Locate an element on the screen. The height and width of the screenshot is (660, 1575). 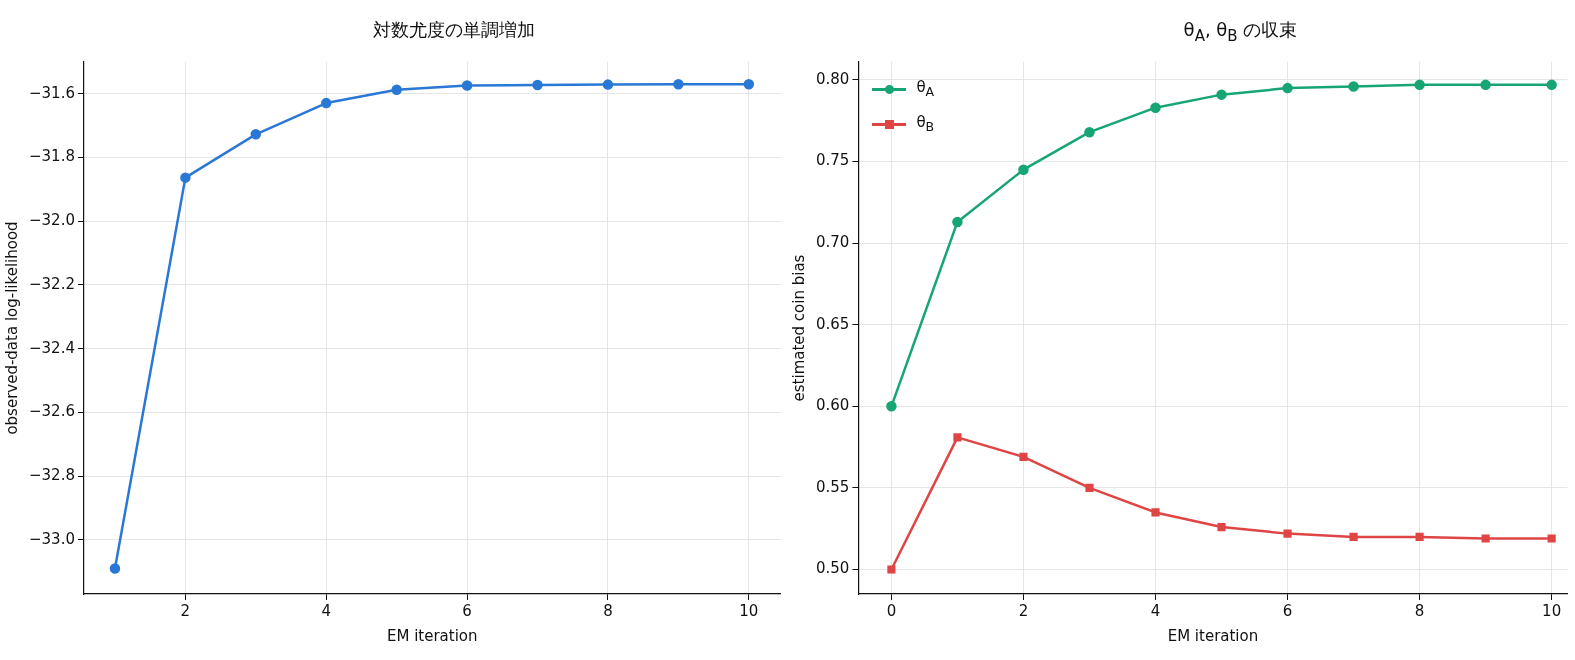
y-tick-label: 0.50 is located at coordinates (832, 568).